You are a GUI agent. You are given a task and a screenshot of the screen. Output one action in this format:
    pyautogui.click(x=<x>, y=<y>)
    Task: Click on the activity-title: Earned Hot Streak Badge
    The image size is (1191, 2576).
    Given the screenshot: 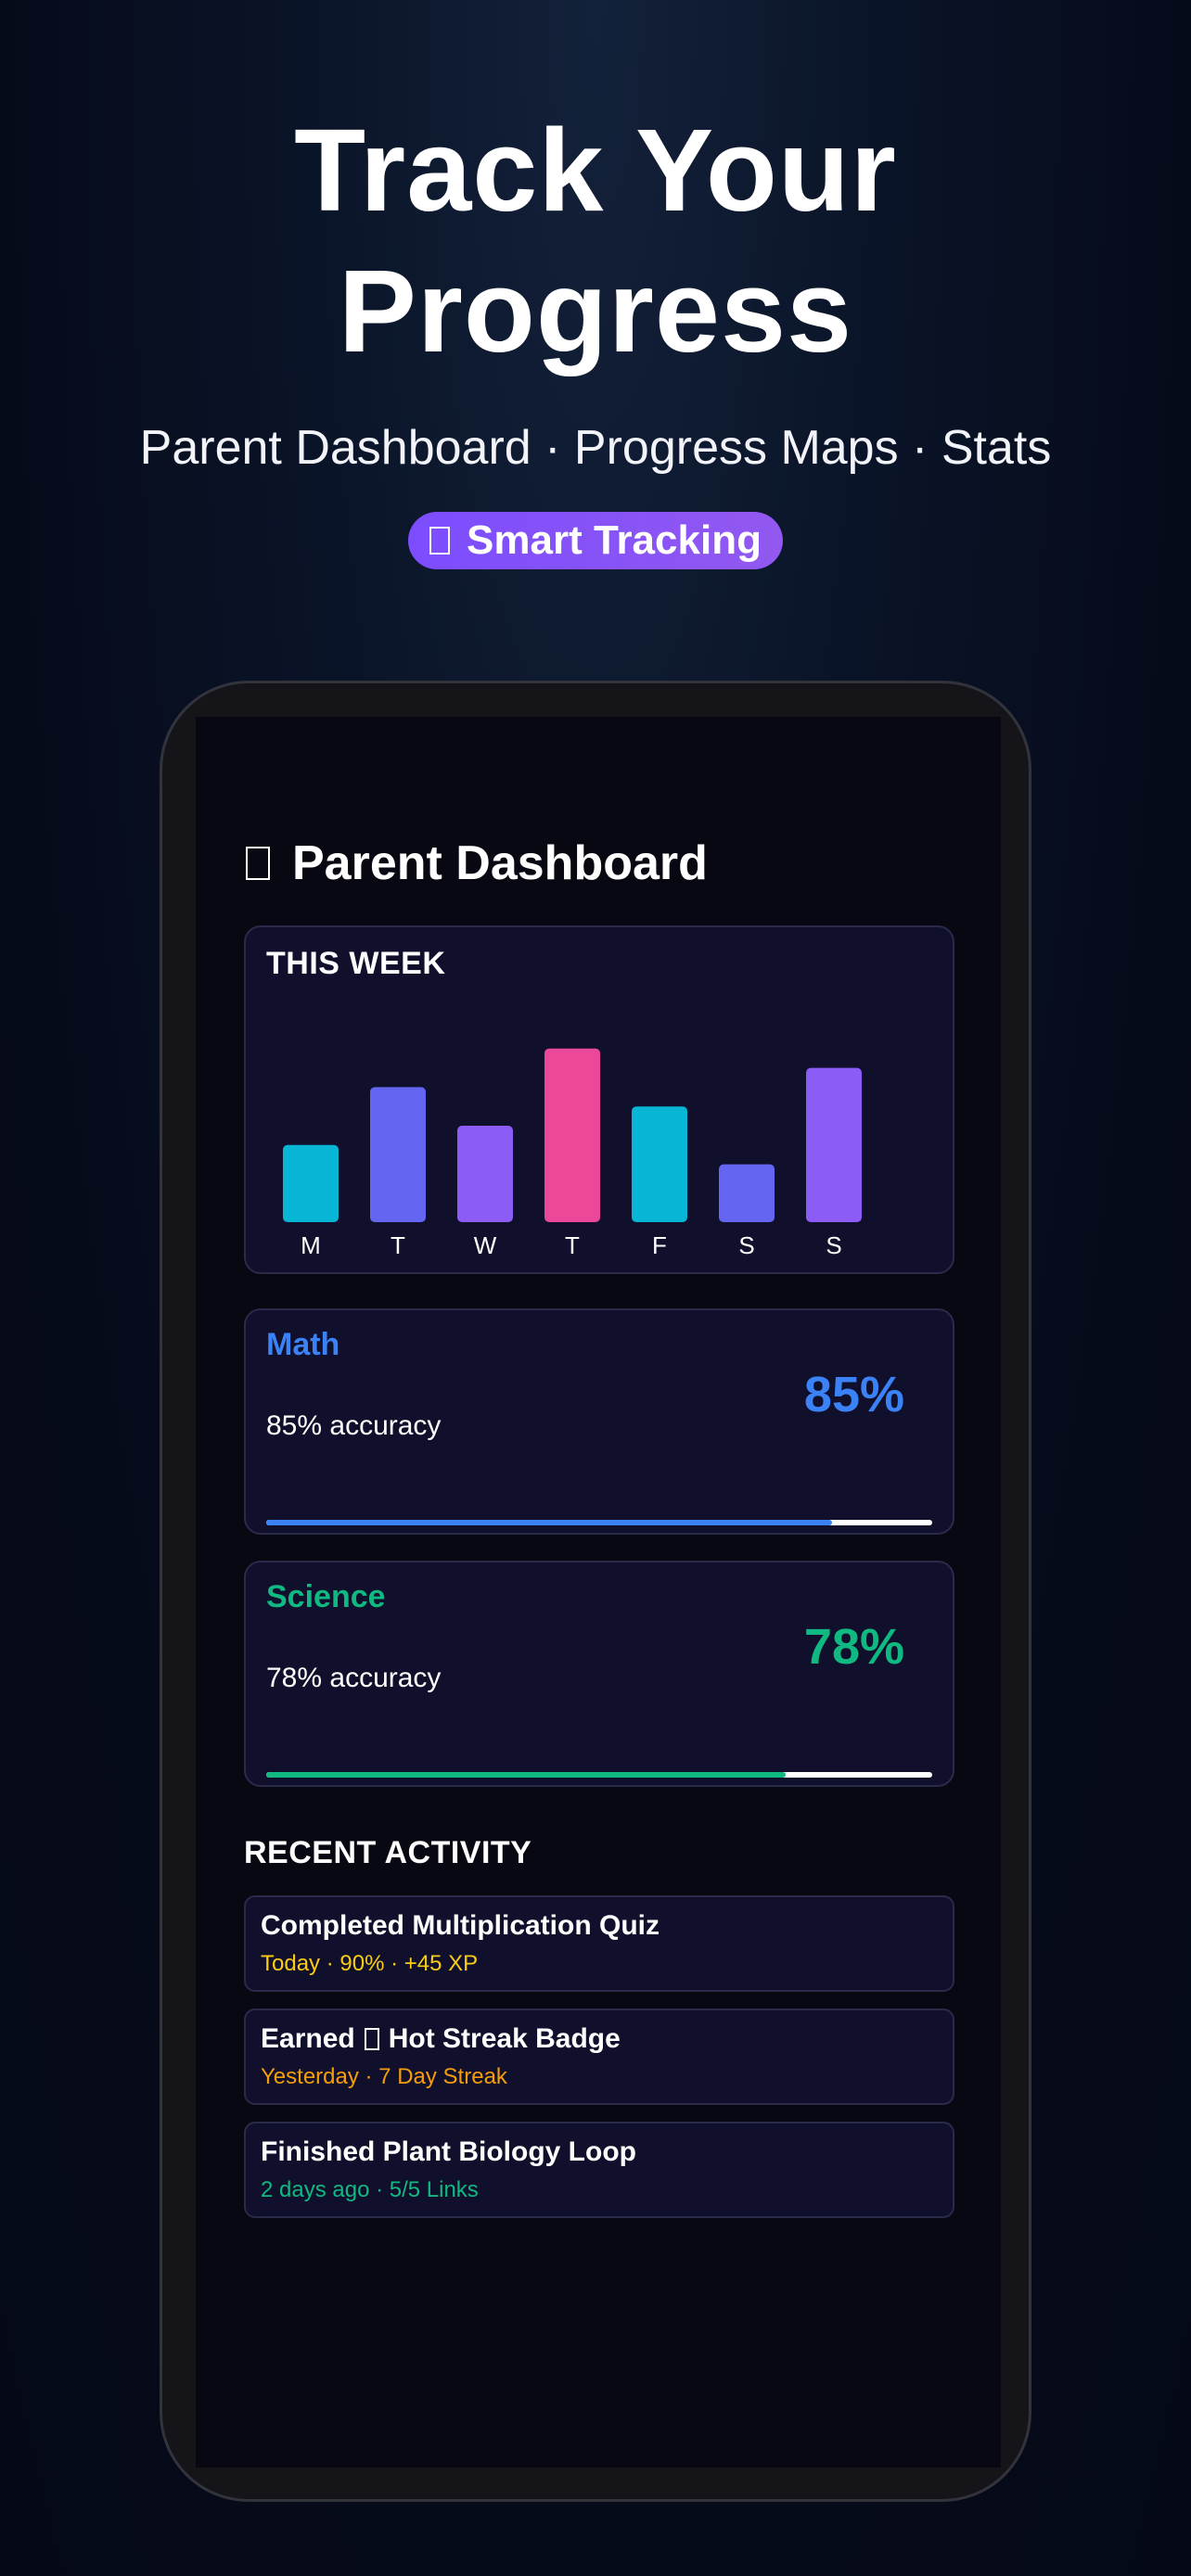 What is the action you would take?
    pyautogui.click(x=441, y=2039)
    